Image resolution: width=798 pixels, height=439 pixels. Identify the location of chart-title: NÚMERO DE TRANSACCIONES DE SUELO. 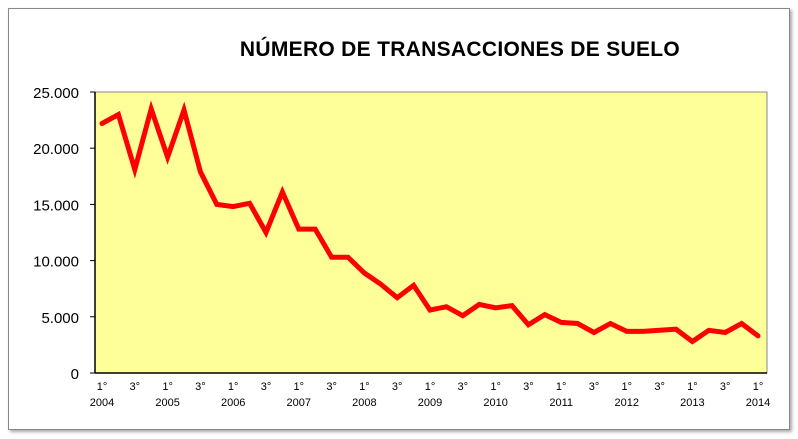
(460, 49).